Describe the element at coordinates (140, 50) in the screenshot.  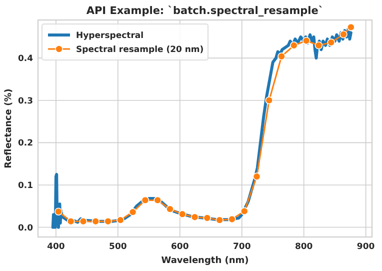
I see `legend-label: Spectral resample (20 nm)` at that location.